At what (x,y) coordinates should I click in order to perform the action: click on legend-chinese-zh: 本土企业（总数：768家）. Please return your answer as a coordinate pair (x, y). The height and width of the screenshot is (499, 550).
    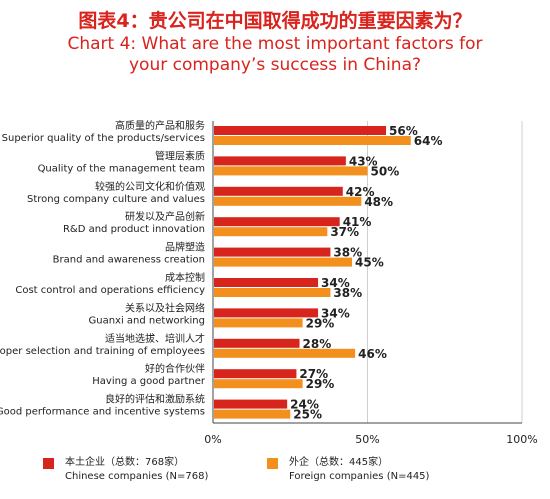
    Looking at the image, I should click on (125, 462).